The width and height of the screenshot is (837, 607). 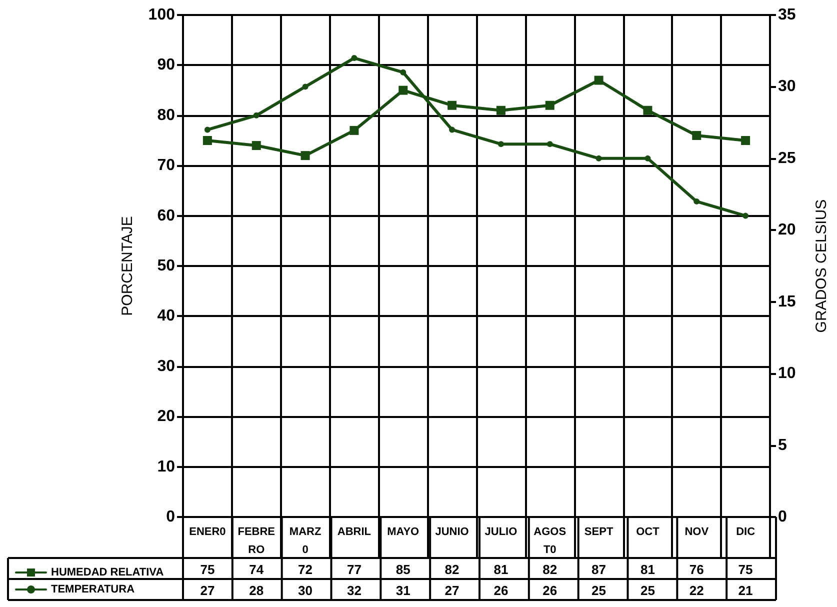 I want to click on legend-label: HUMEDAD RELATIVA, so click(x=107, y=572).